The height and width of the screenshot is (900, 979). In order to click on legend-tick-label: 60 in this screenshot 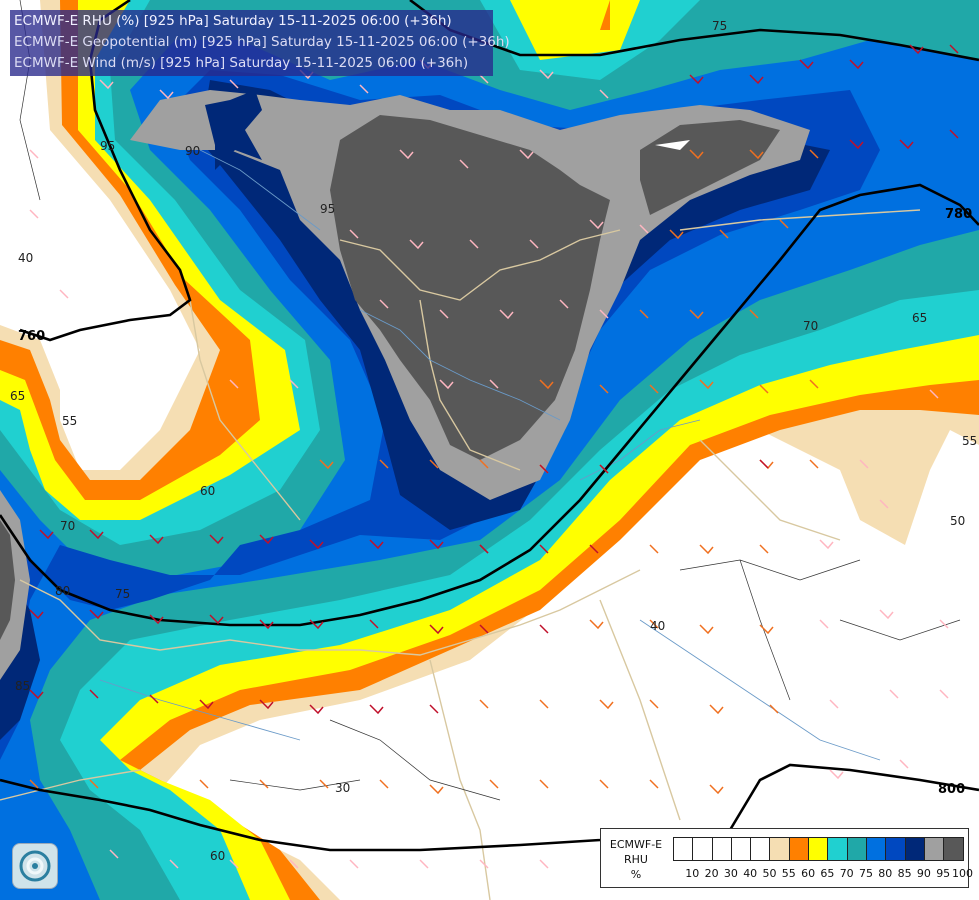, I will do `click(808, 873)`.